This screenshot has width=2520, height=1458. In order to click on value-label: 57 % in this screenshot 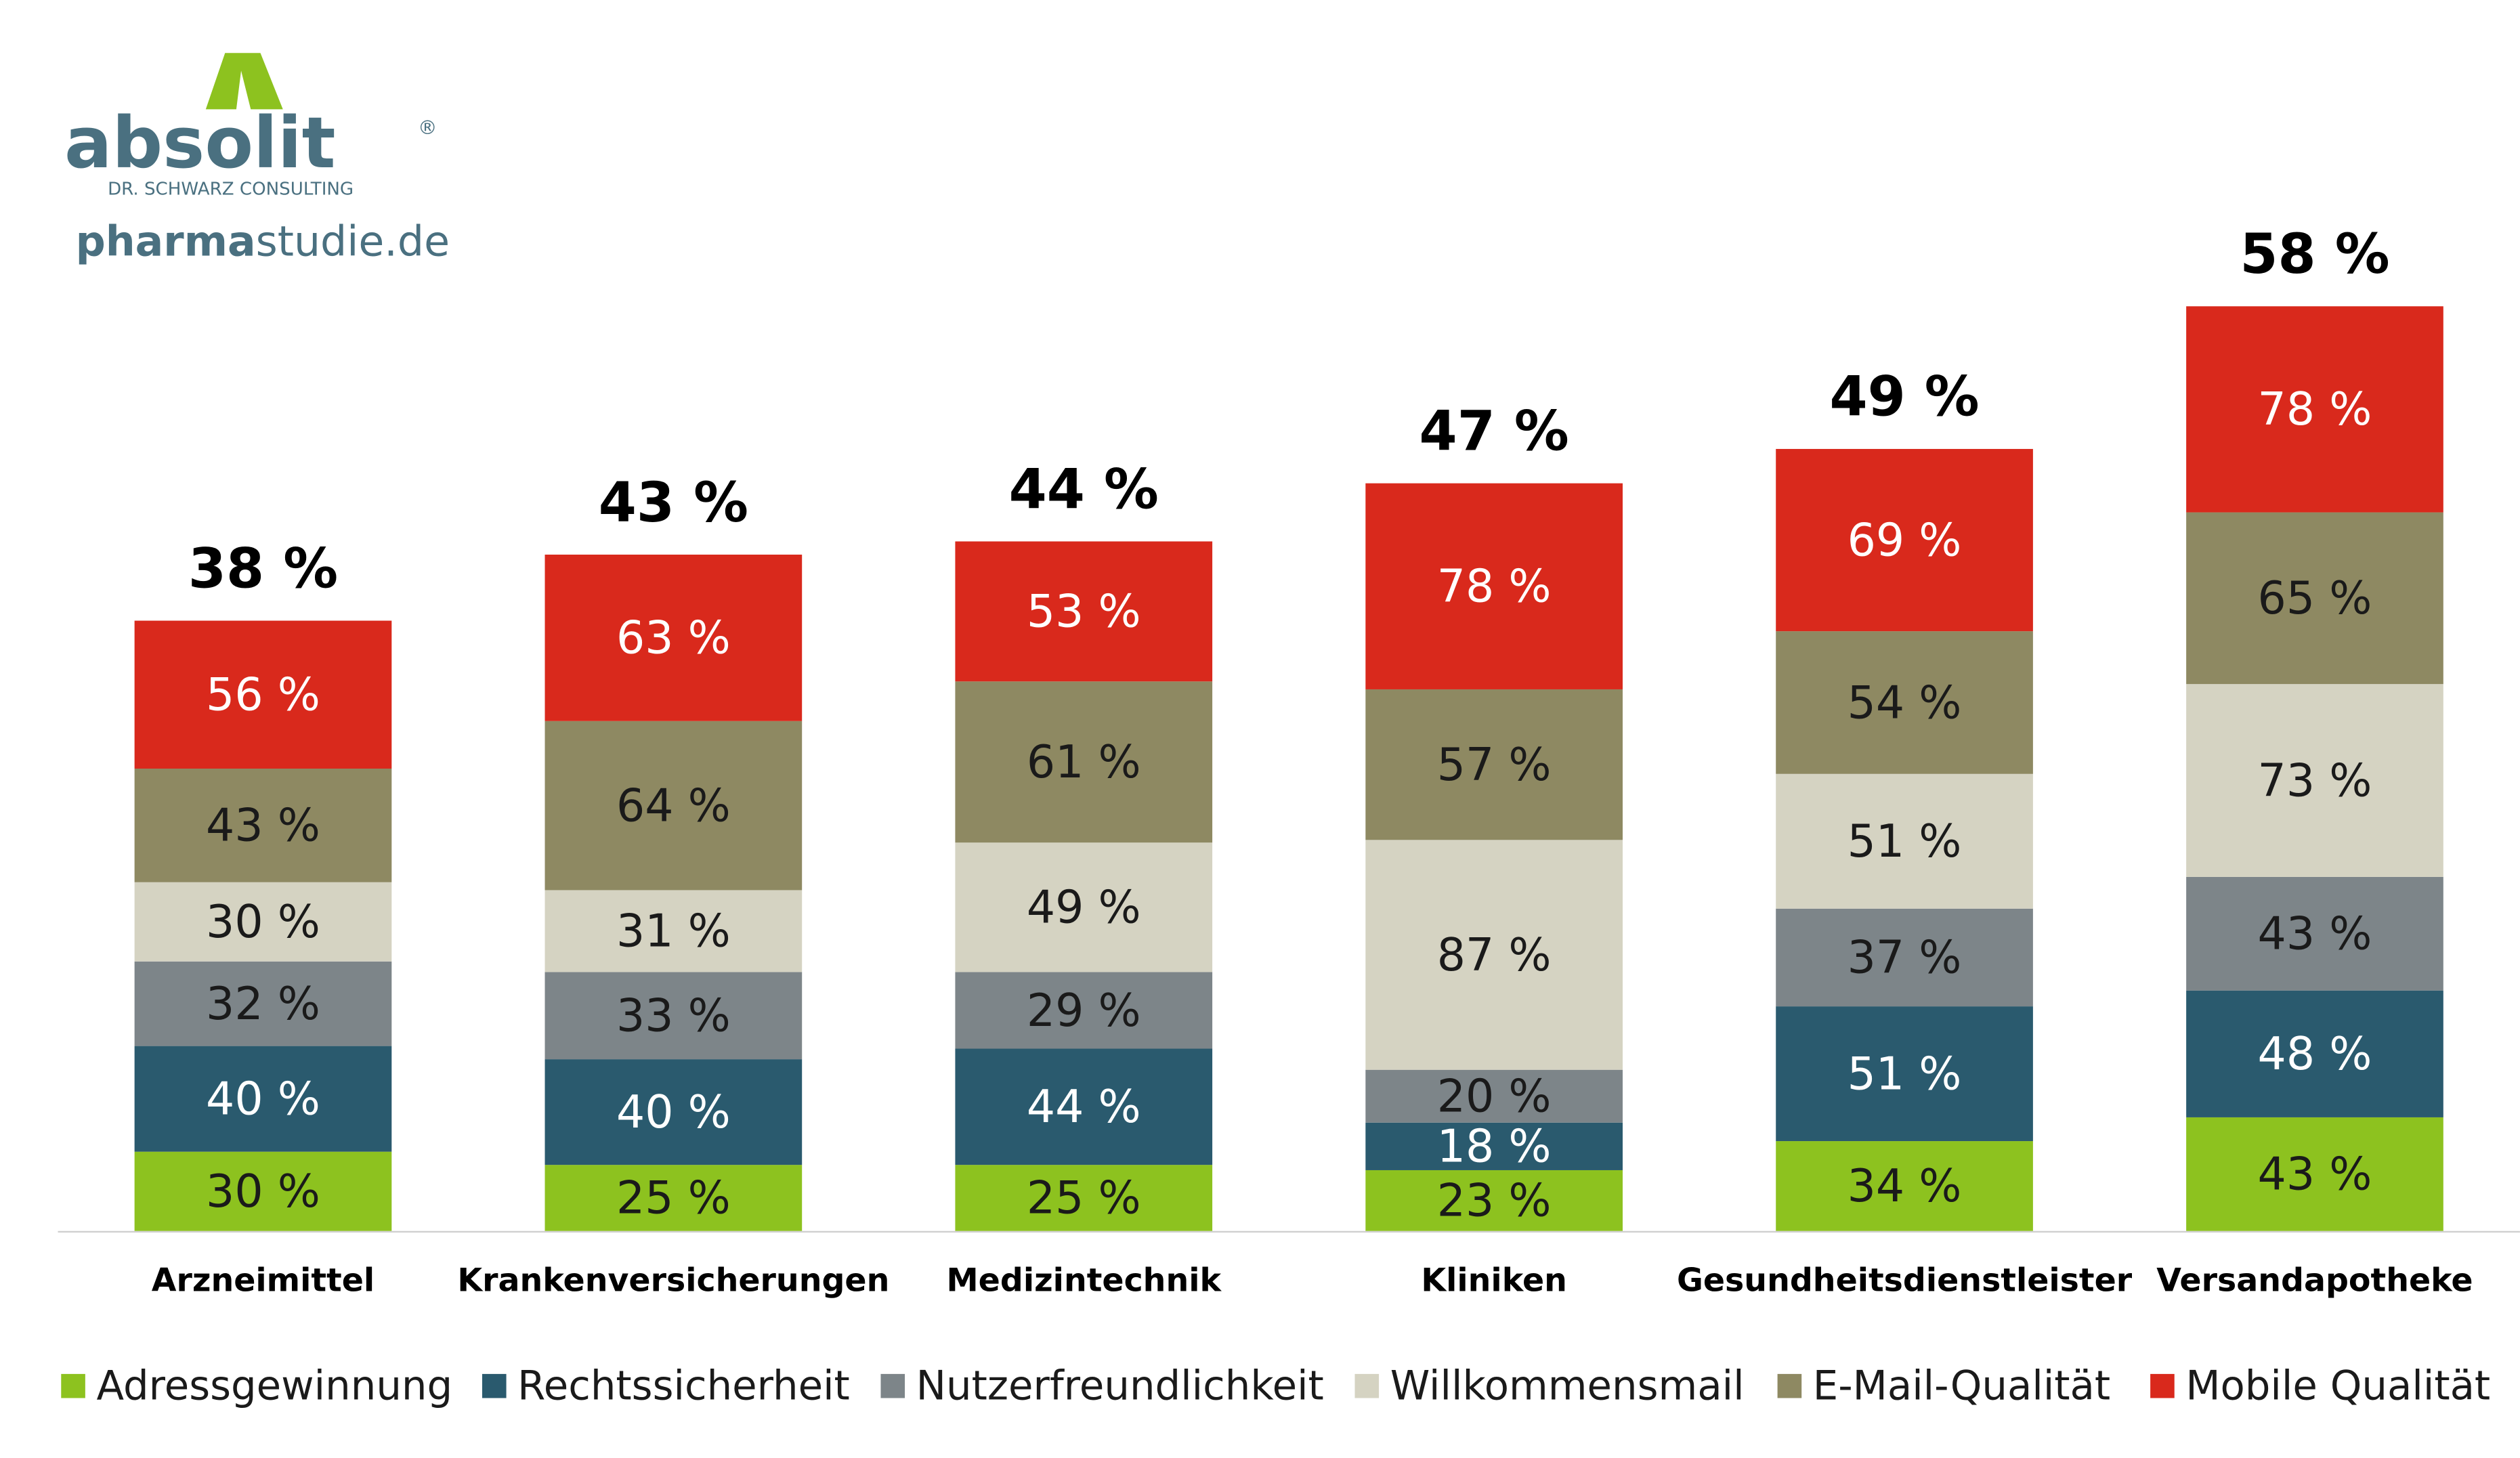, I will do `click(1495, 765)`.